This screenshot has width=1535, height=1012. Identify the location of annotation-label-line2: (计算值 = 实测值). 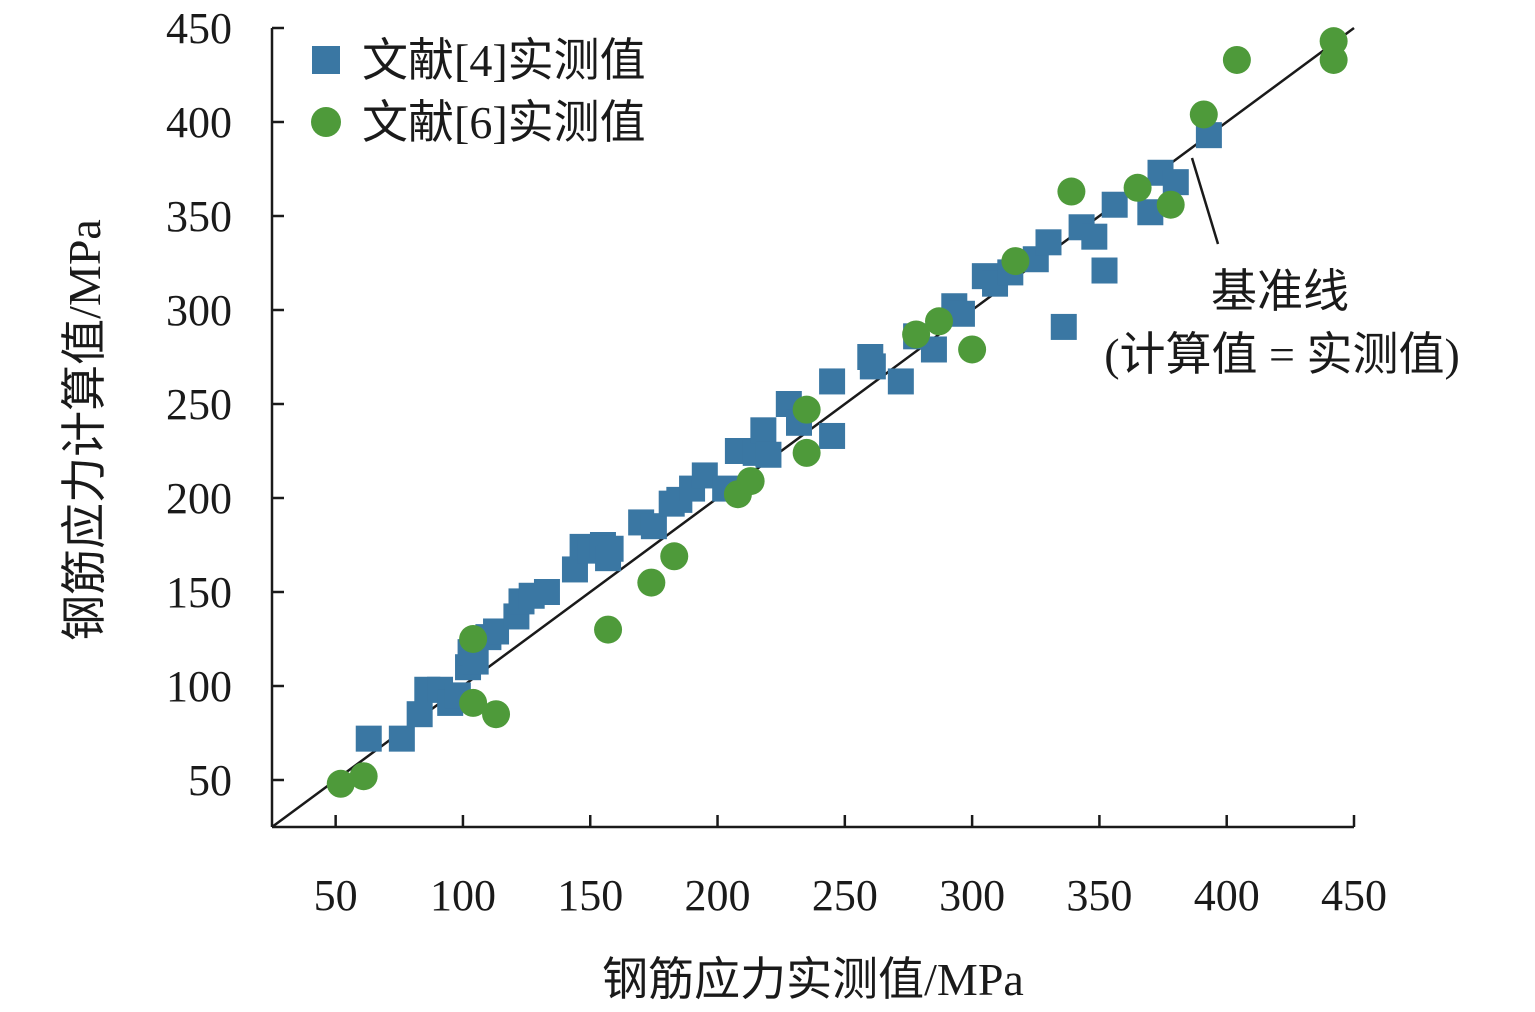
(1282, 354).